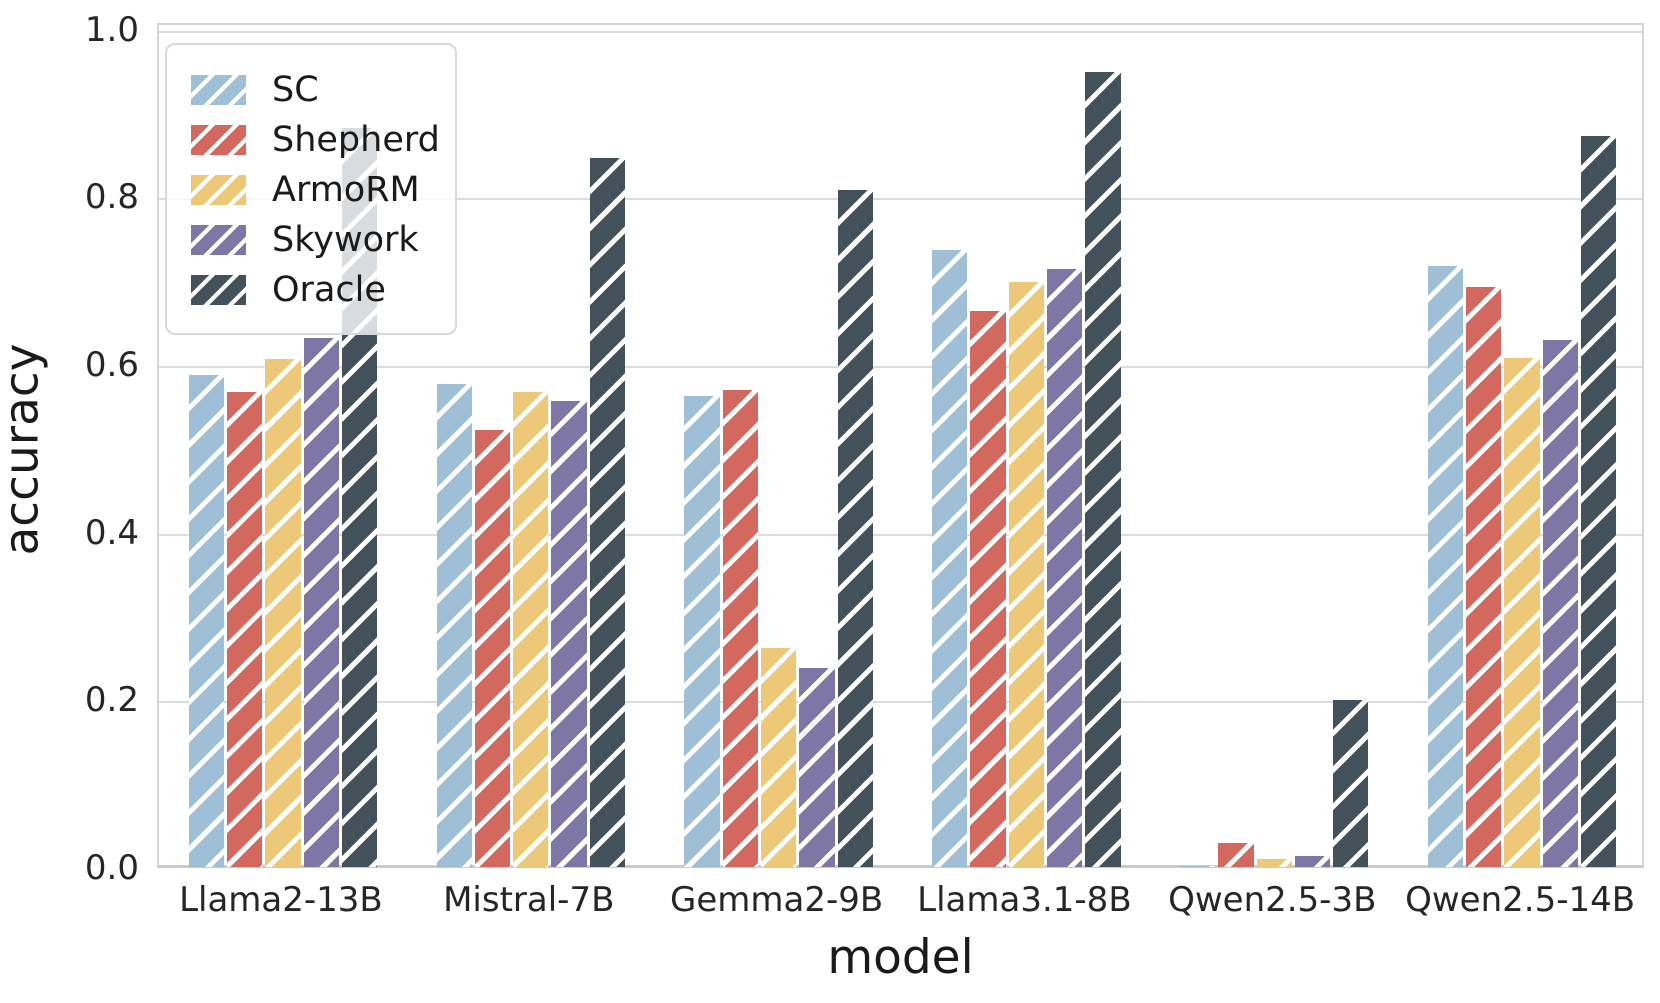 This screenshot has width=1660, height=1003. Describe the element at coordinates (111, 29) in the screenshot. I see `y-tick-1.0: 1.0` at that location.